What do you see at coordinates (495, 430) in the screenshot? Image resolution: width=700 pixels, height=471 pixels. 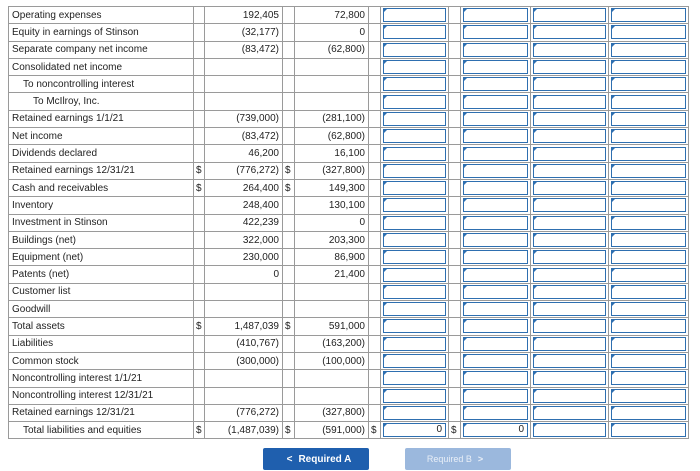 I see `credit-input: 0` at bounding box center [495, 430].